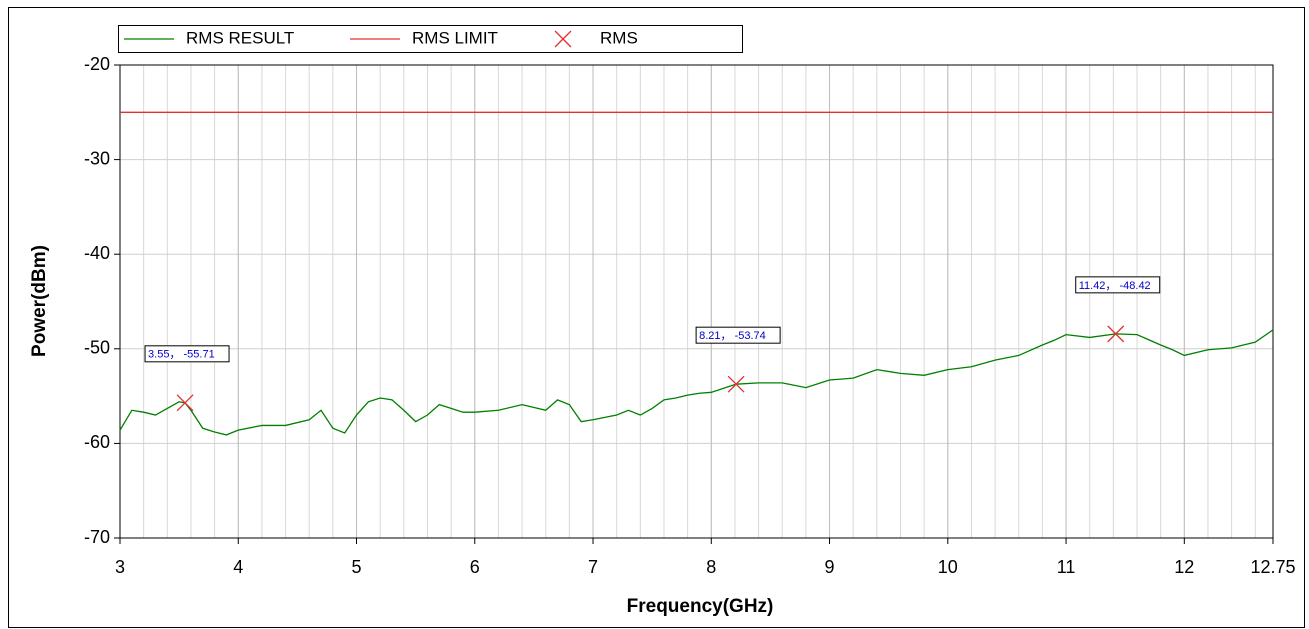 This screenshot has width=1309, height=629. What do you see at coordinates (475, 567) in the screenshot?
I see `x-tick-label: 6` at bounding box center [475, 567].